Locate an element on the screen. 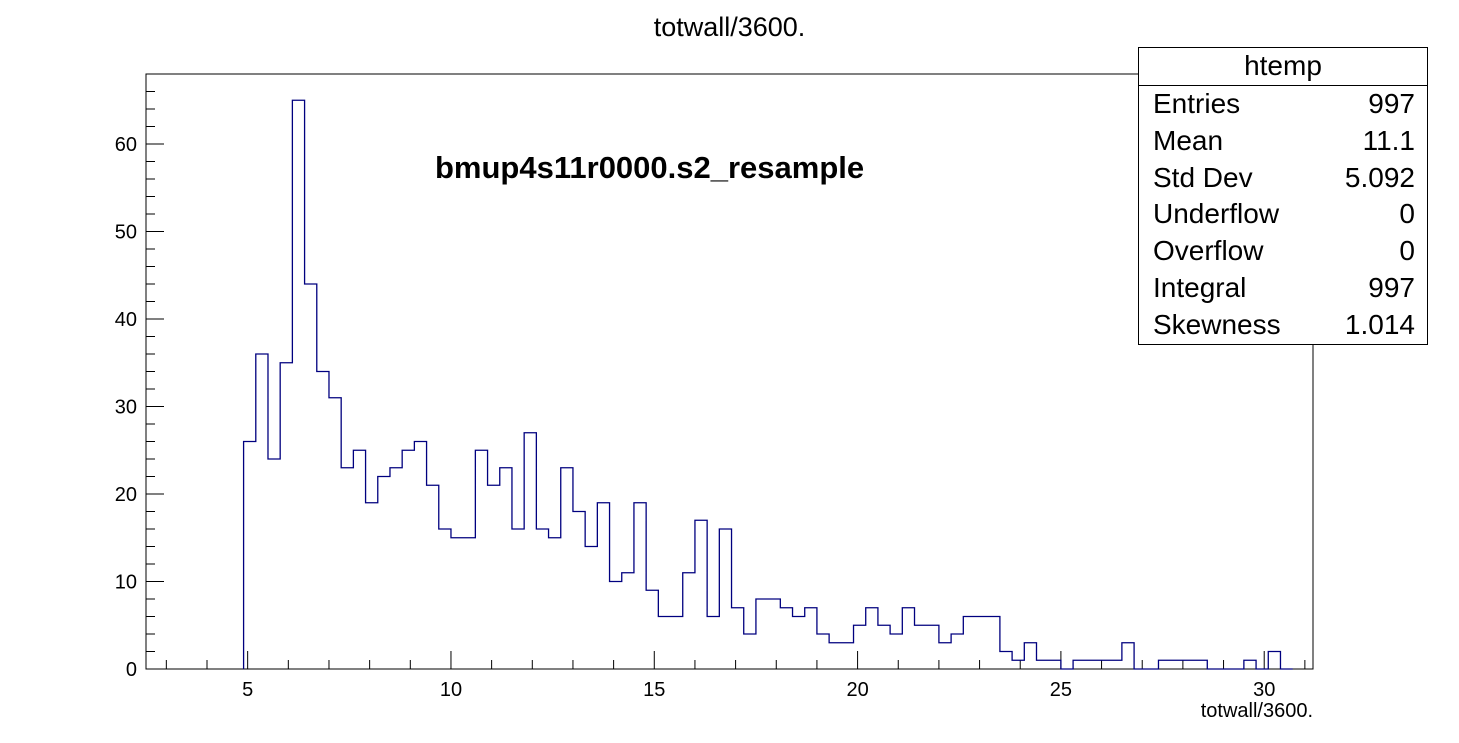 This screenshot has width=1459, height=743. x-tick-label: 25 is located at coordinates (1061, 690).